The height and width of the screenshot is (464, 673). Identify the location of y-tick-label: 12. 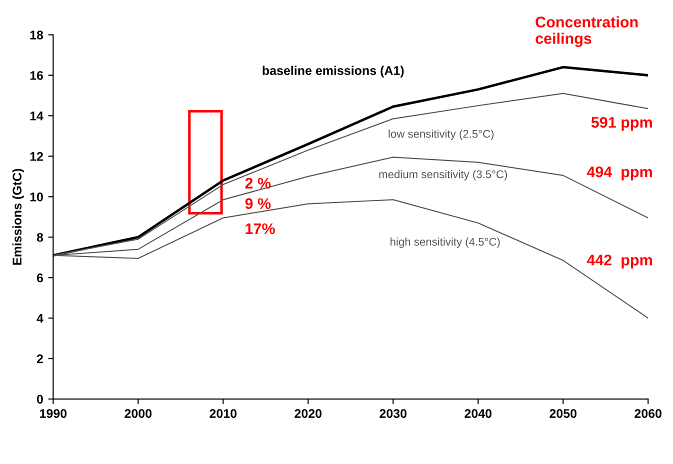
(36, 156).